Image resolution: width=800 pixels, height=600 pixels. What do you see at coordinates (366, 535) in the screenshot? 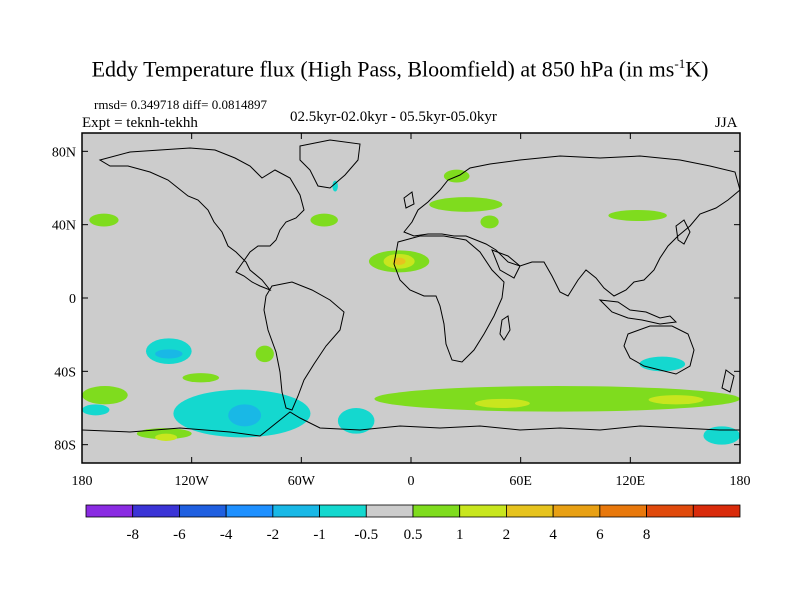
I see `colorbar-label: -0.5` at bounding box center [366, 535].